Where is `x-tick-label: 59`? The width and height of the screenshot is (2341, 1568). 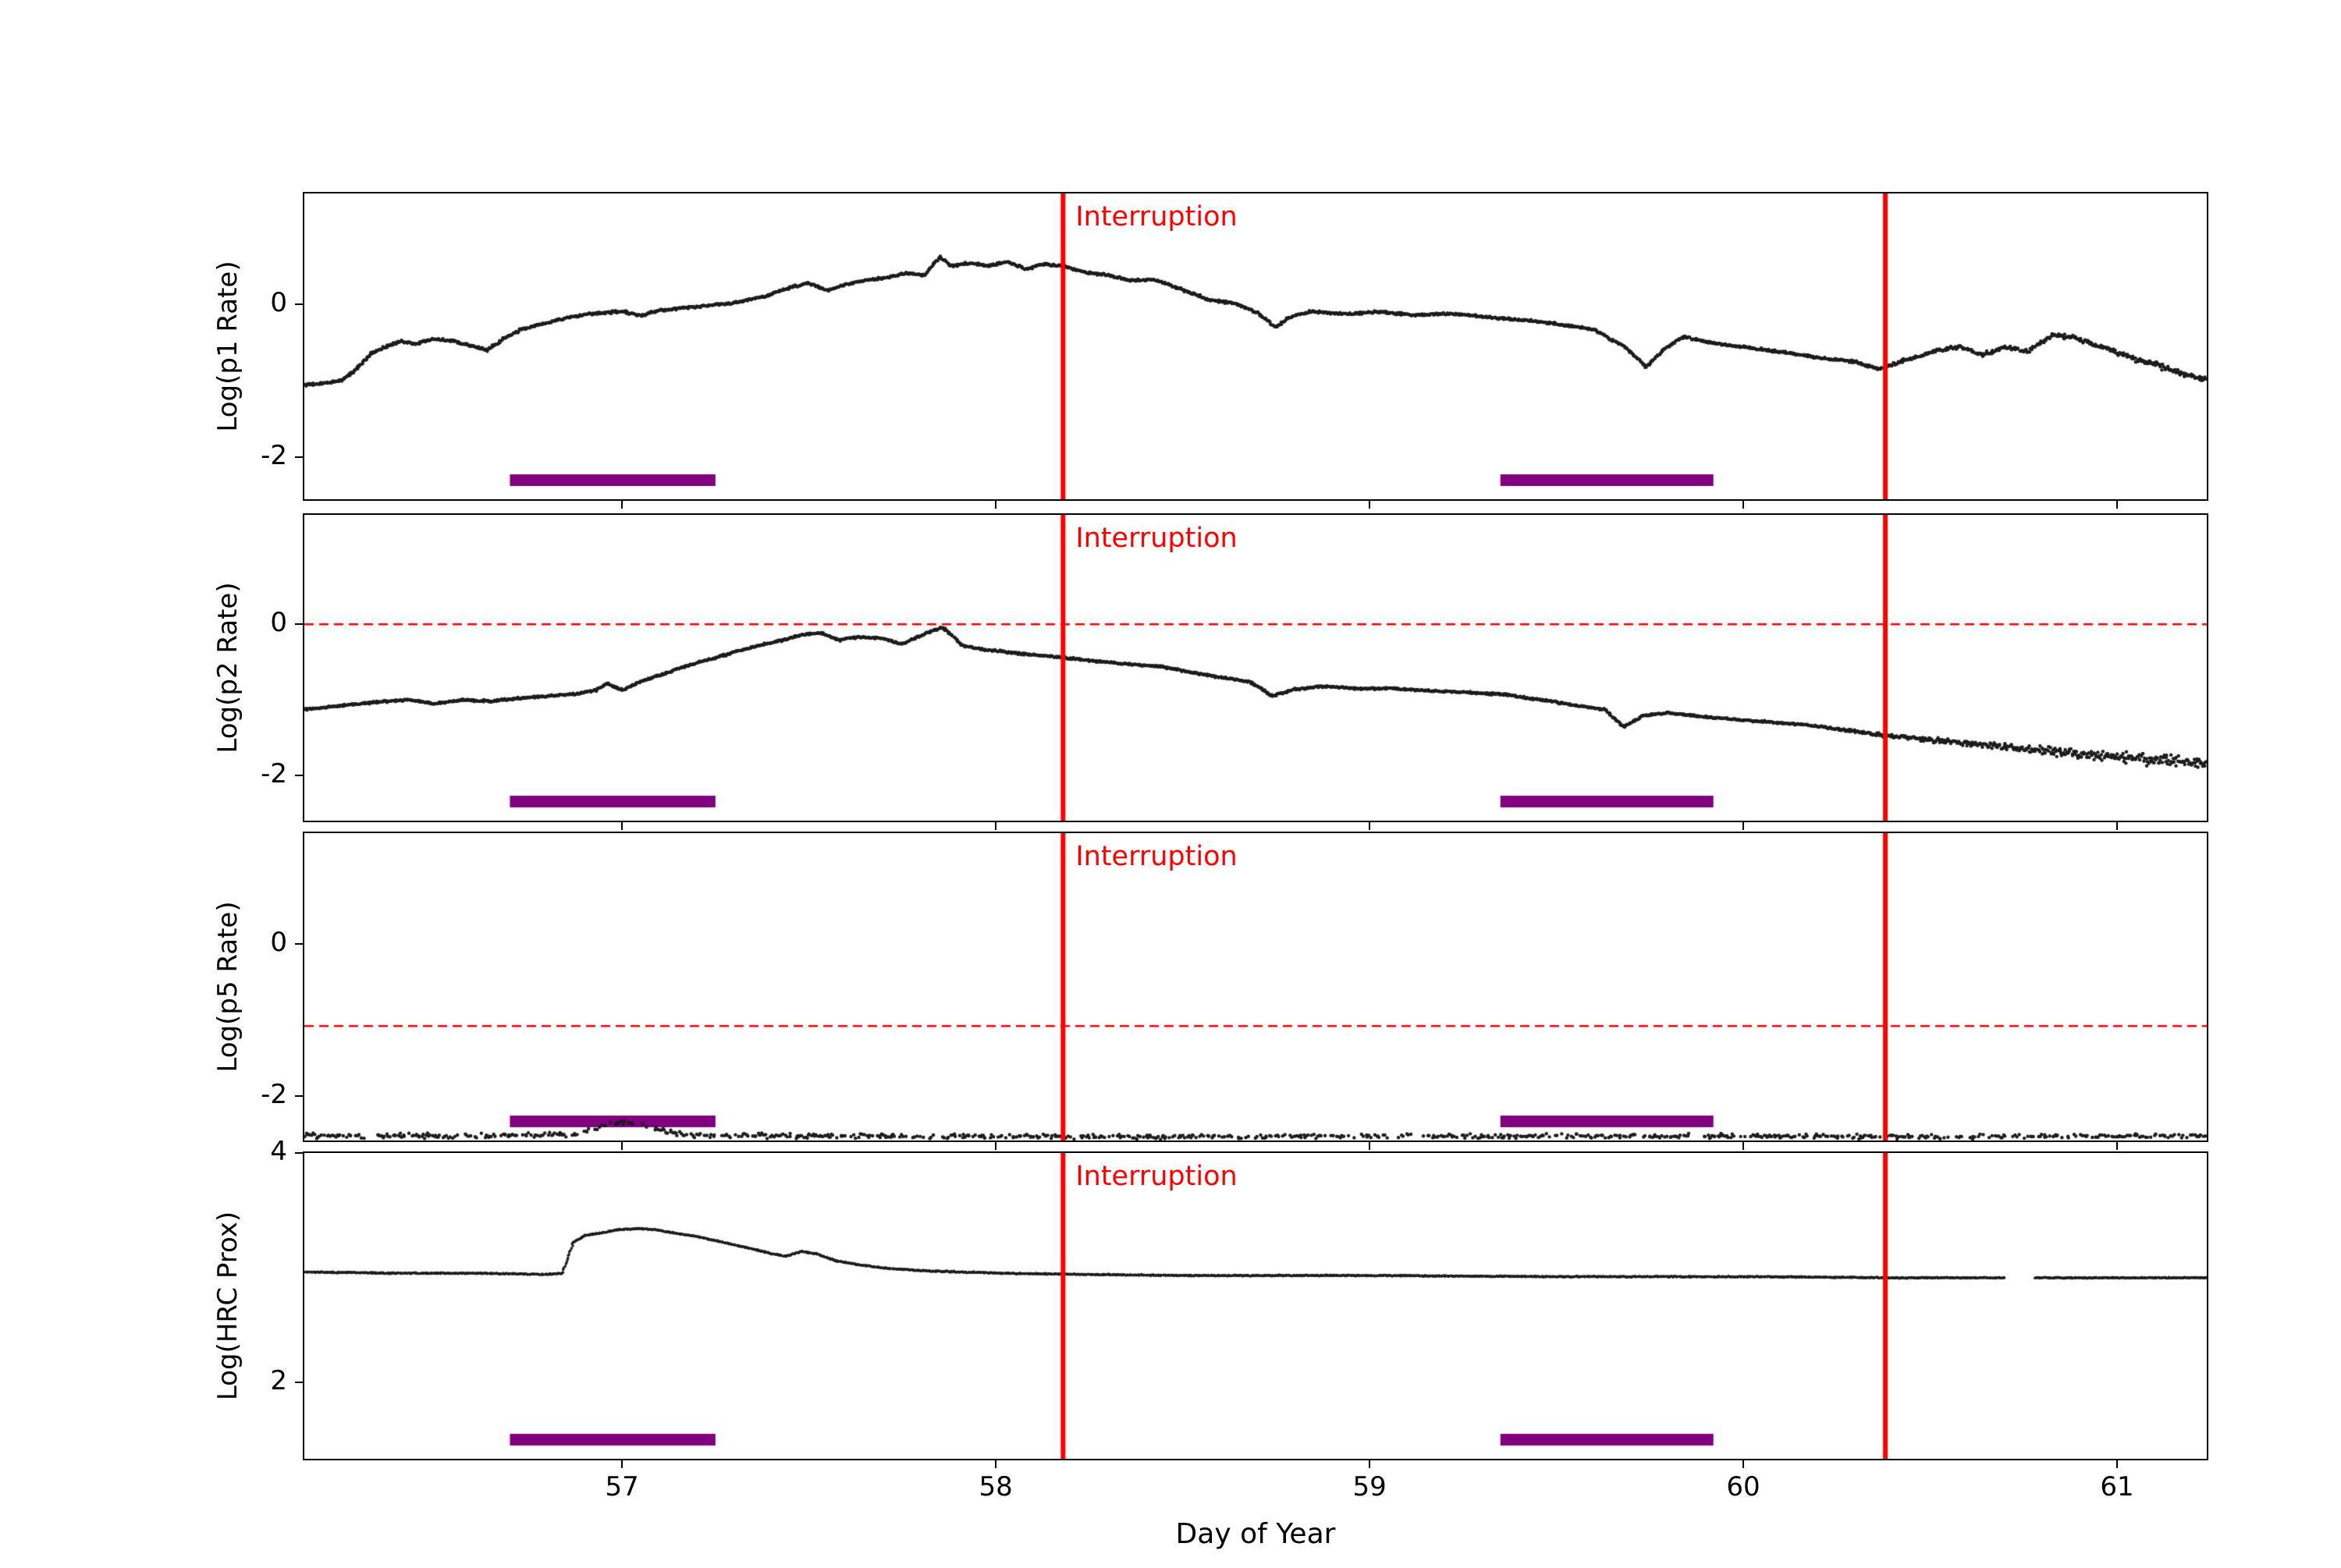 x-tick-label: 59 is located at coordinates (1369, 1487).